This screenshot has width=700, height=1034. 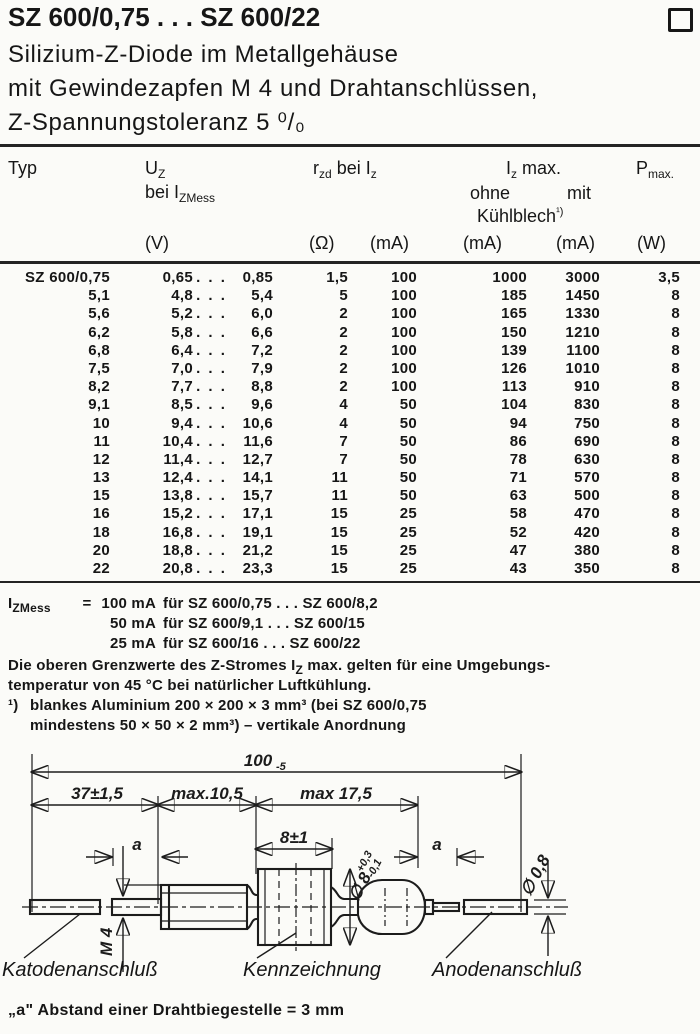 I want to click on subtitle-line: Silizium-Z-Diode im Metallgehäuse, so click(x=203, y=54).